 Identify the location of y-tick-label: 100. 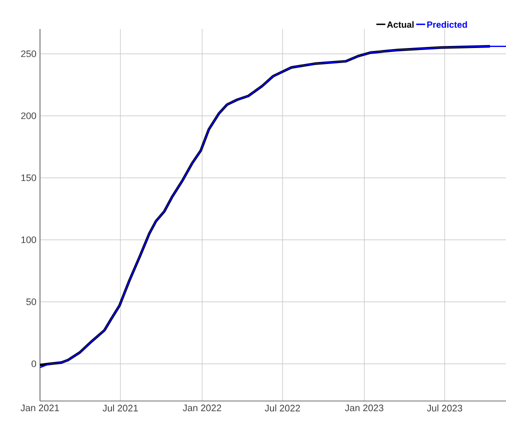
(28, 240).